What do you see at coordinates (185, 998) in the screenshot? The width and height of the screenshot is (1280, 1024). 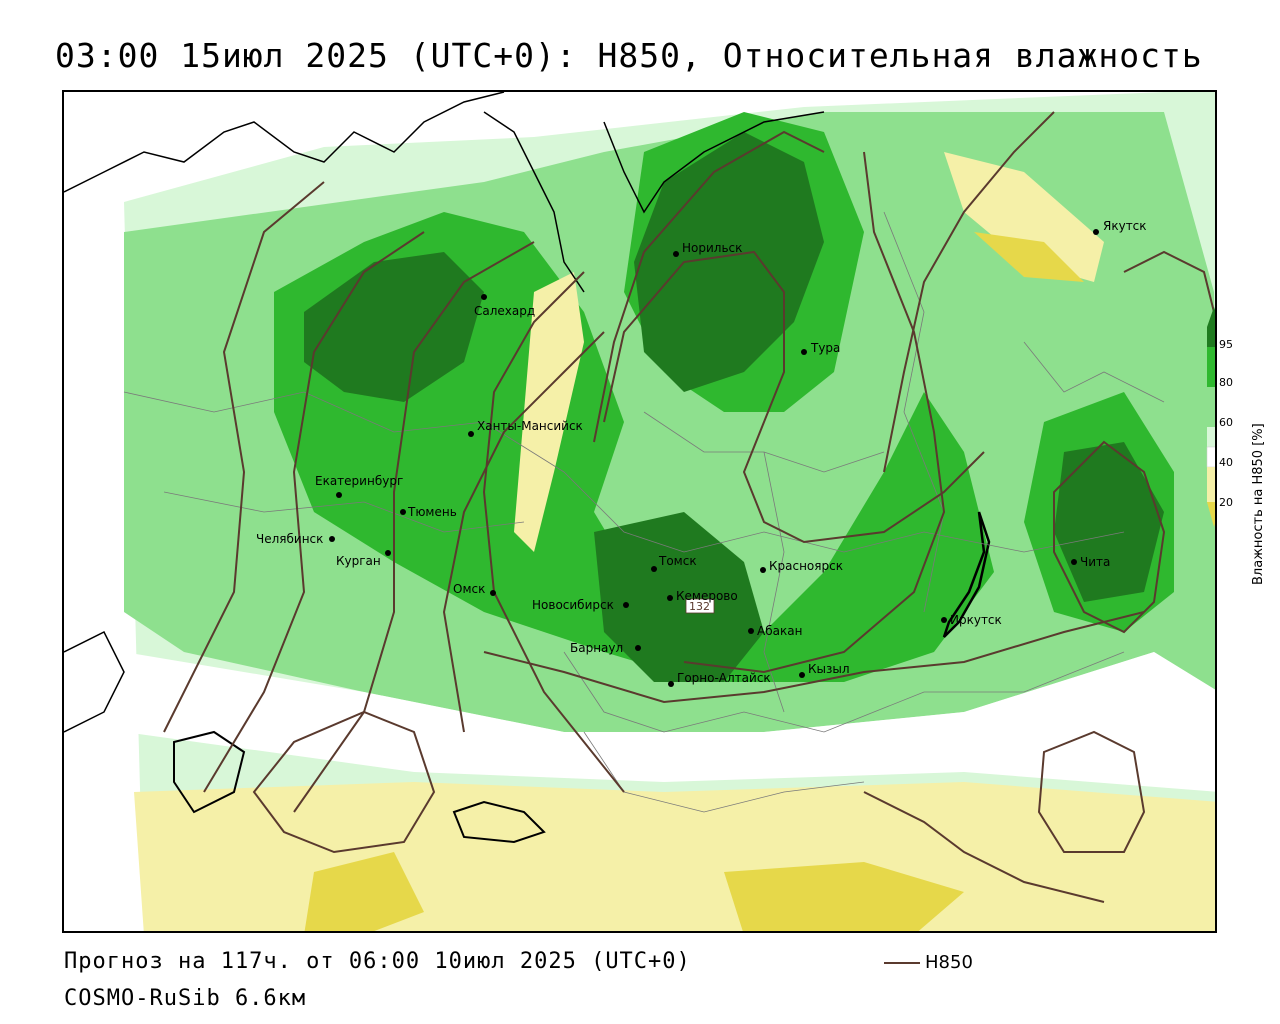 I see `model-info: COSMO-RuSib 6.6км` at bounding box center [185, 998].